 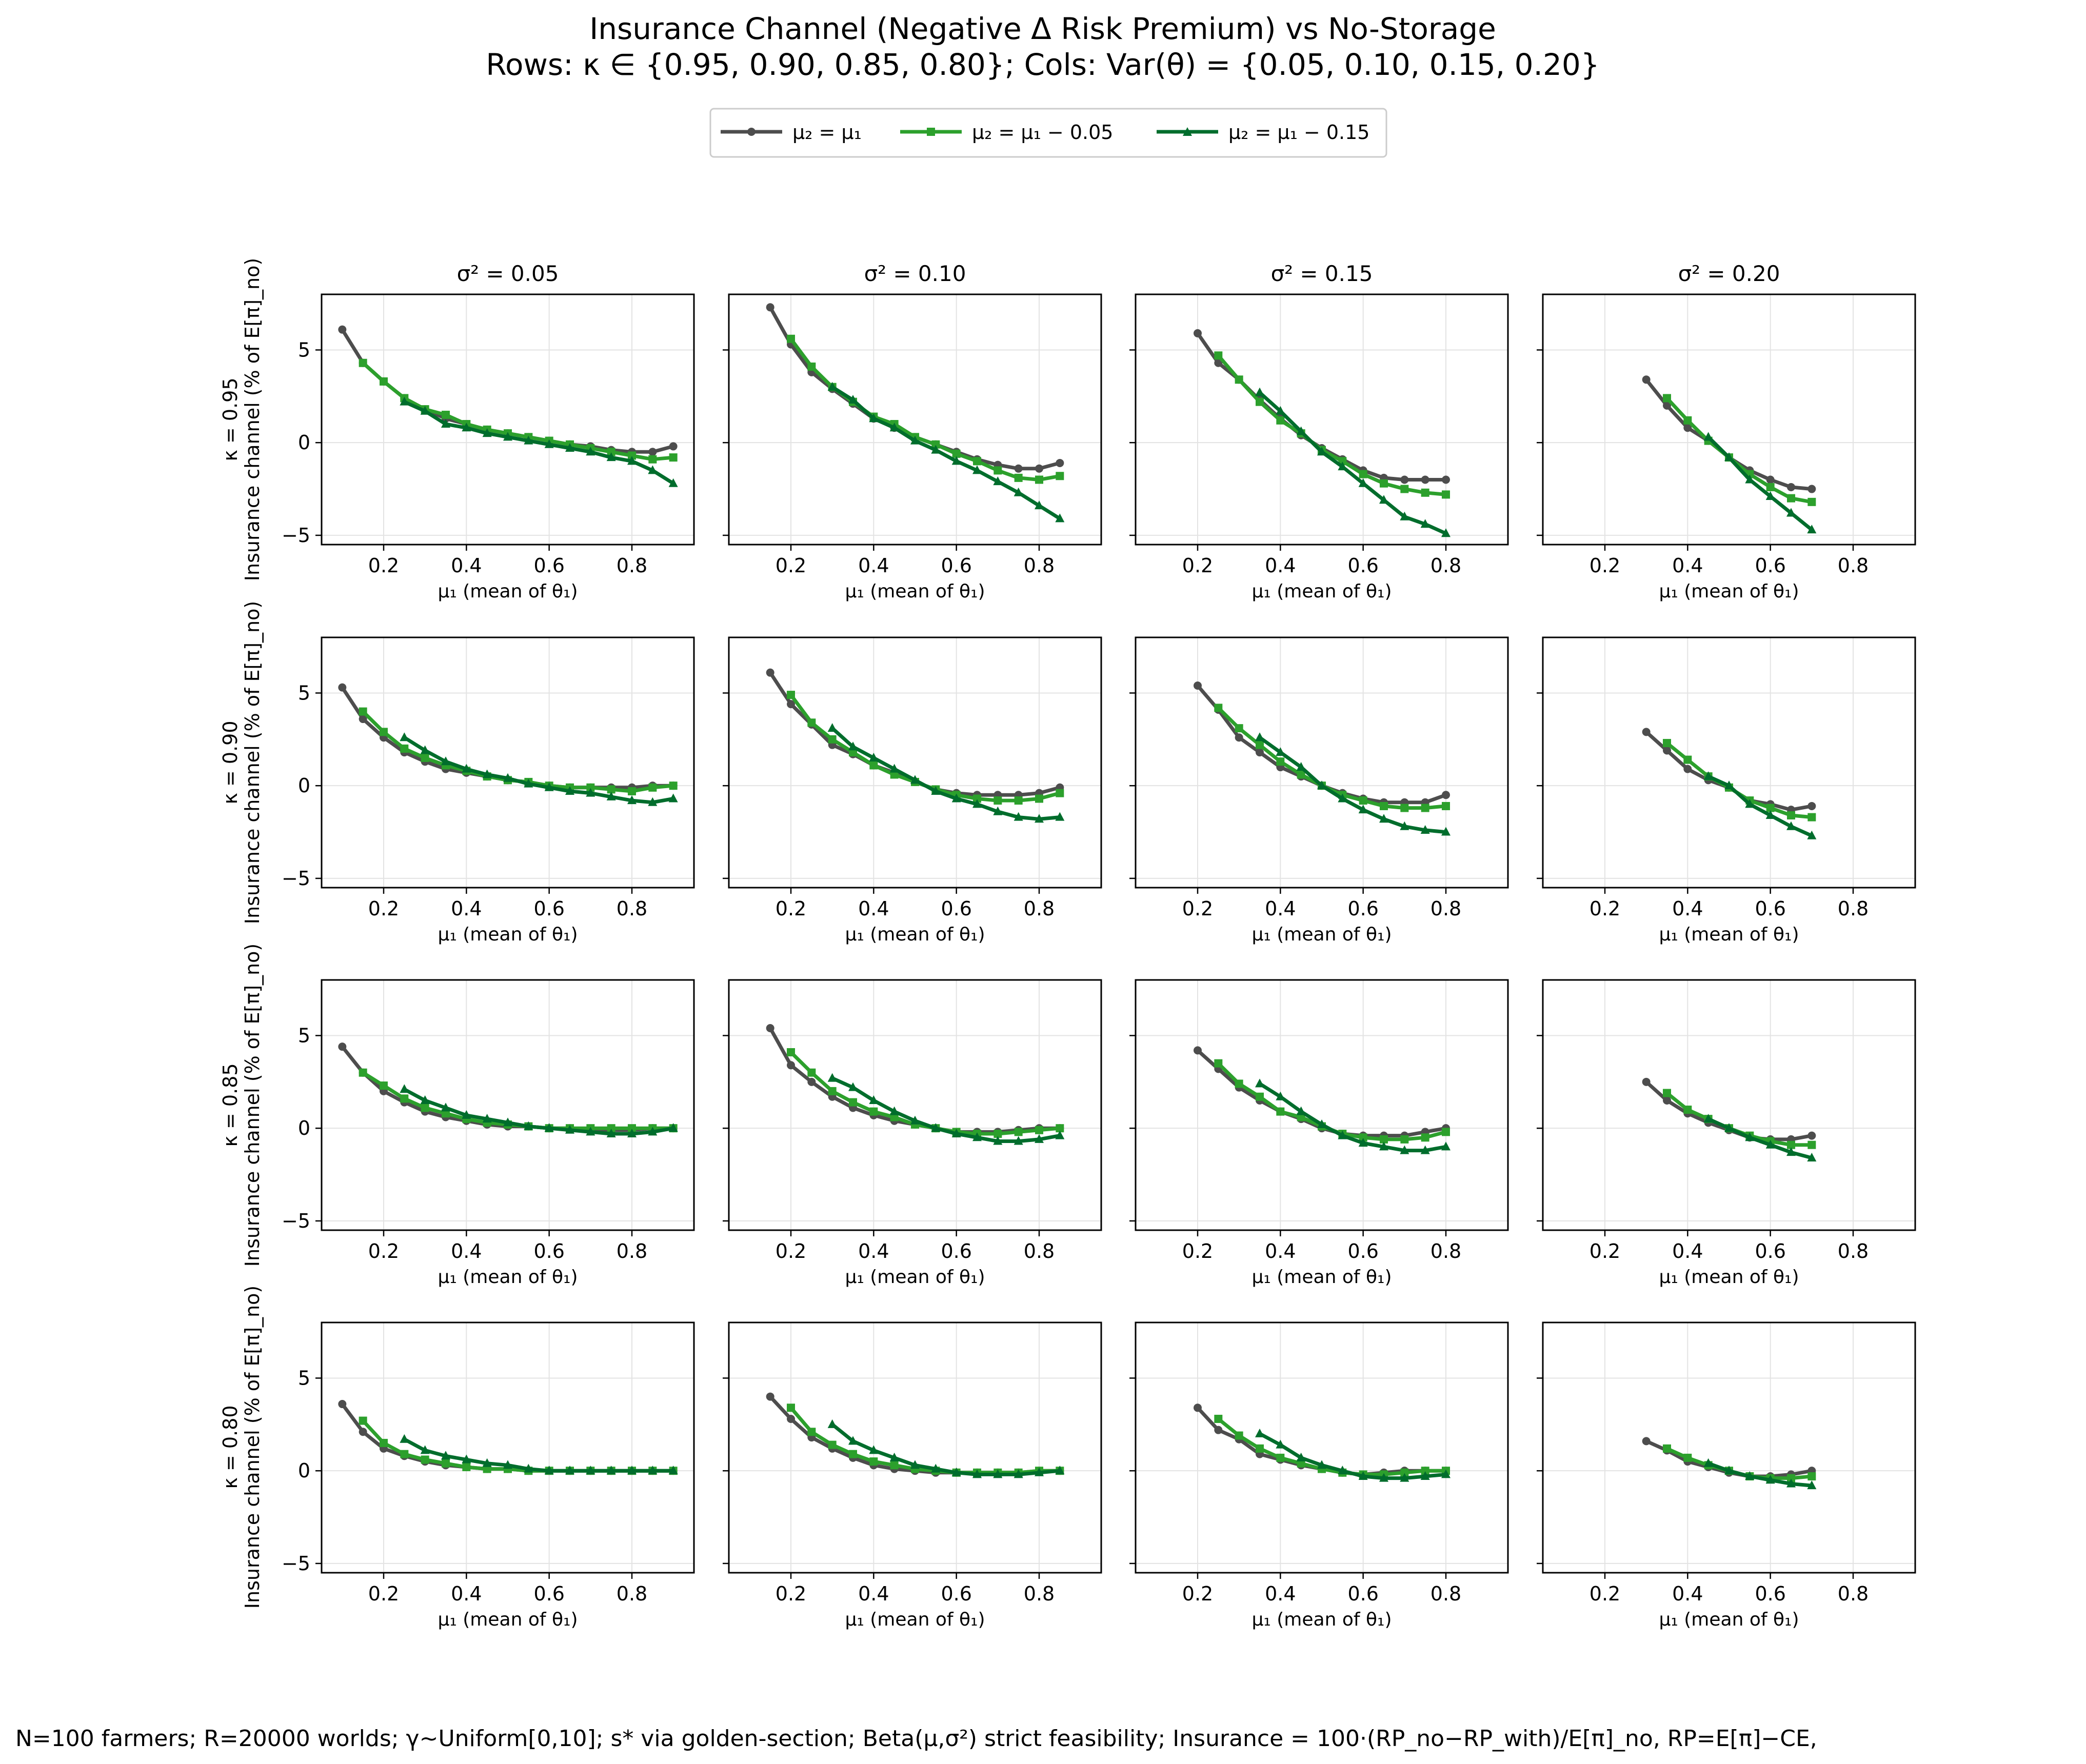 What do you see at coordinates (508, 419) in the screenshot?
I see `panel-frame` at bounding box center [508, 419].